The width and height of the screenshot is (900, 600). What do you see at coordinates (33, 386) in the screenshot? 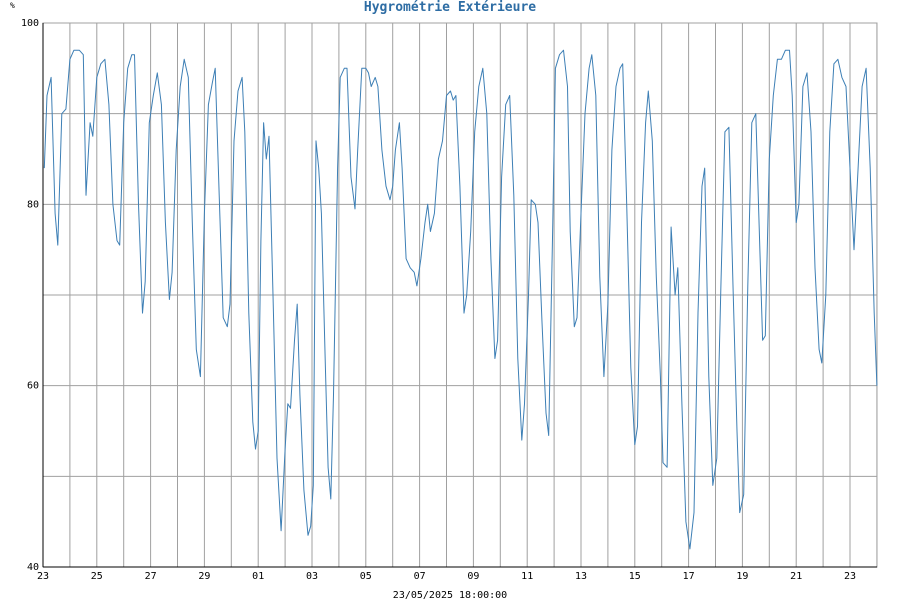
I see `y-tick-label: 60` at bounding box center [33, 386].